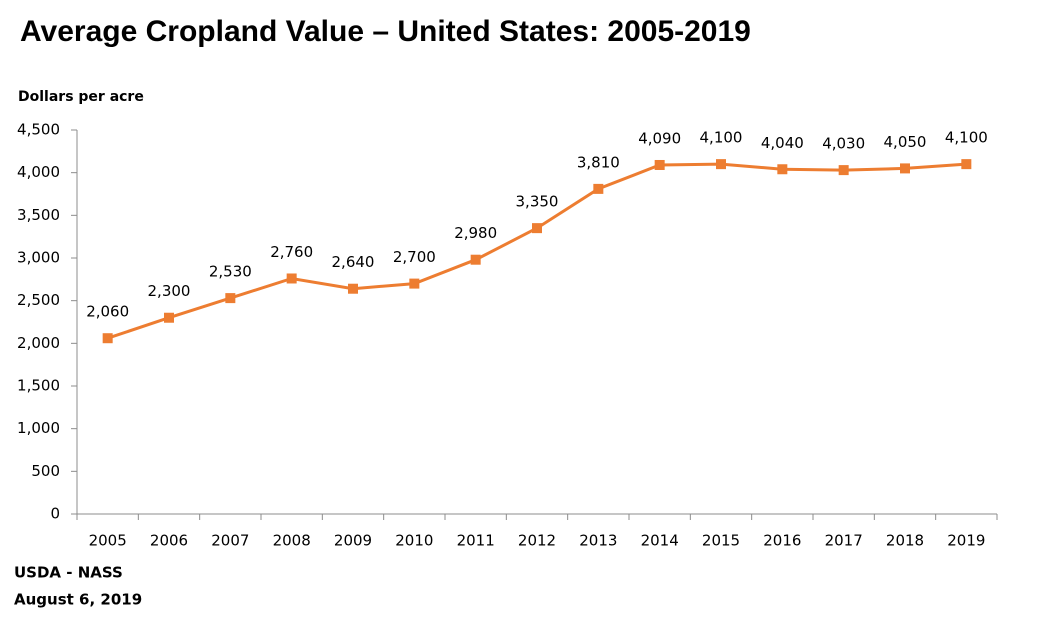 This screenshot has width=1045, height=617. I want to click on y-tick-label: 4,000, so click(38, 172).